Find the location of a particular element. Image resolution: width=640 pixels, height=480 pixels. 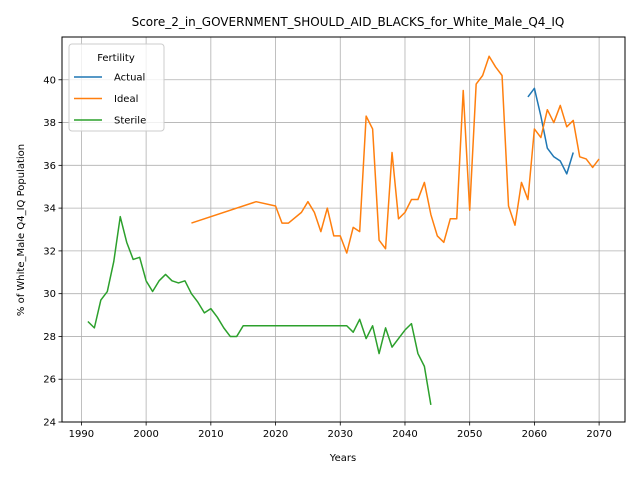

y-axis-ticks: 24 26 28 30 32 34 36 38 40 is located at coordinates (52, 252).